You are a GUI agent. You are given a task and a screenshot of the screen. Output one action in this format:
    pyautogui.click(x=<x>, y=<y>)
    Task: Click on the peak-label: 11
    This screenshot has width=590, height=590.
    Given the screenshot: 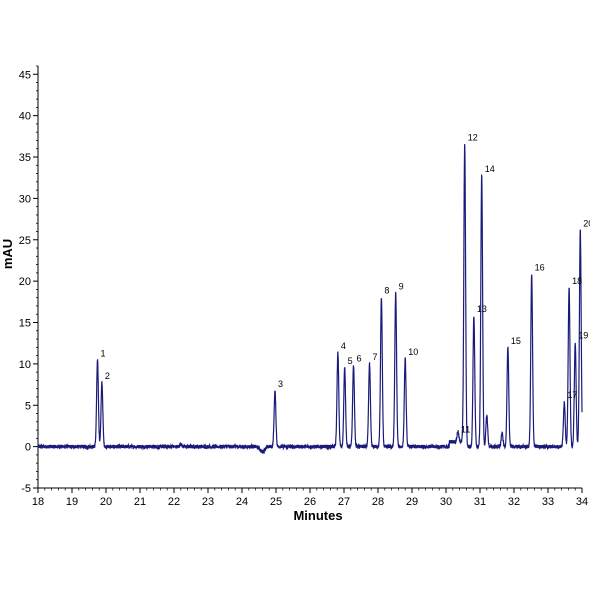 What is the action you would take?
    pyautogui.click(x=465, y=430)
    